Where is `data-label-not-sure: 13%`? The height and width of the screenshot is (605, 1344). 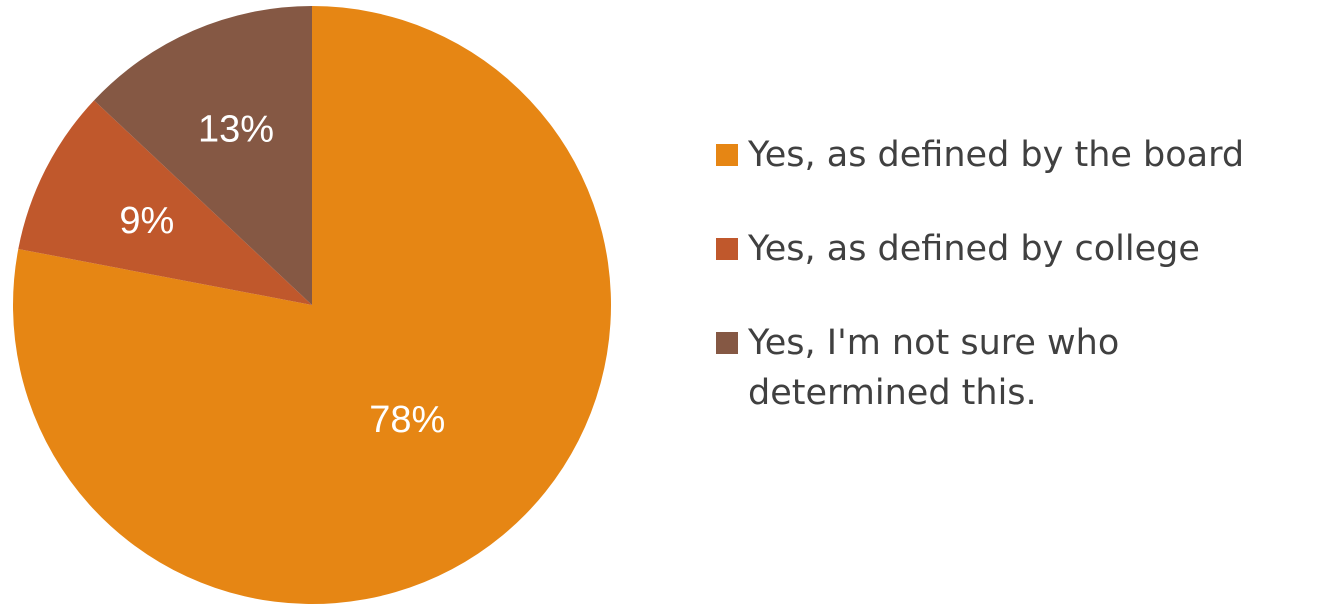 data-label-not-sure: 13% is located at coordinates (236, 129).